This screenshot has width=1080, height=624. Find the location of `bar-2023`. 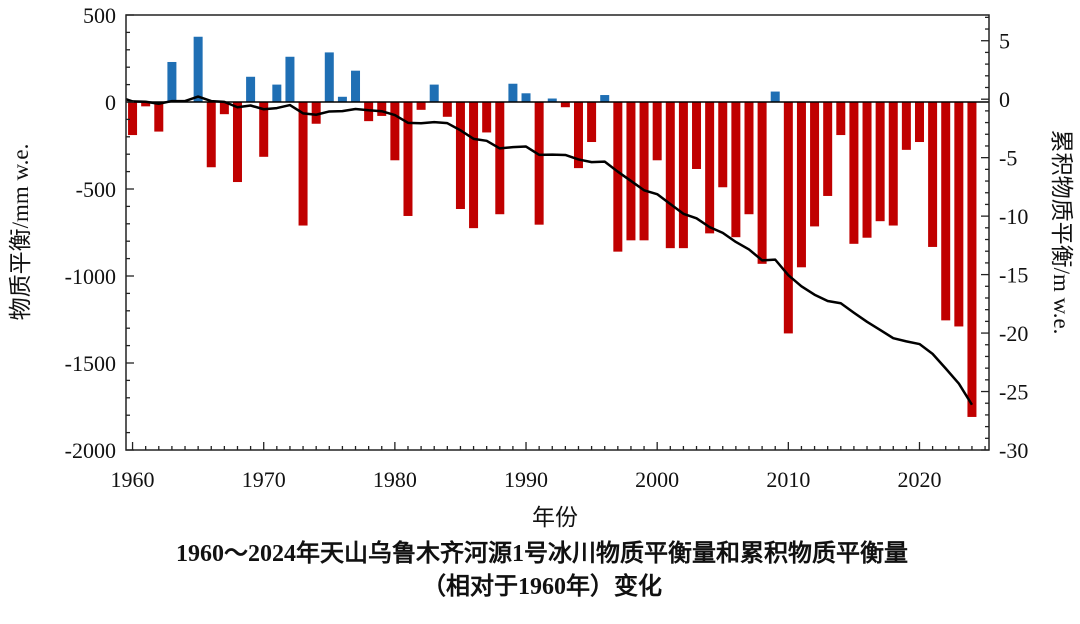

bar-2023 is located at coordinates (959, 214).